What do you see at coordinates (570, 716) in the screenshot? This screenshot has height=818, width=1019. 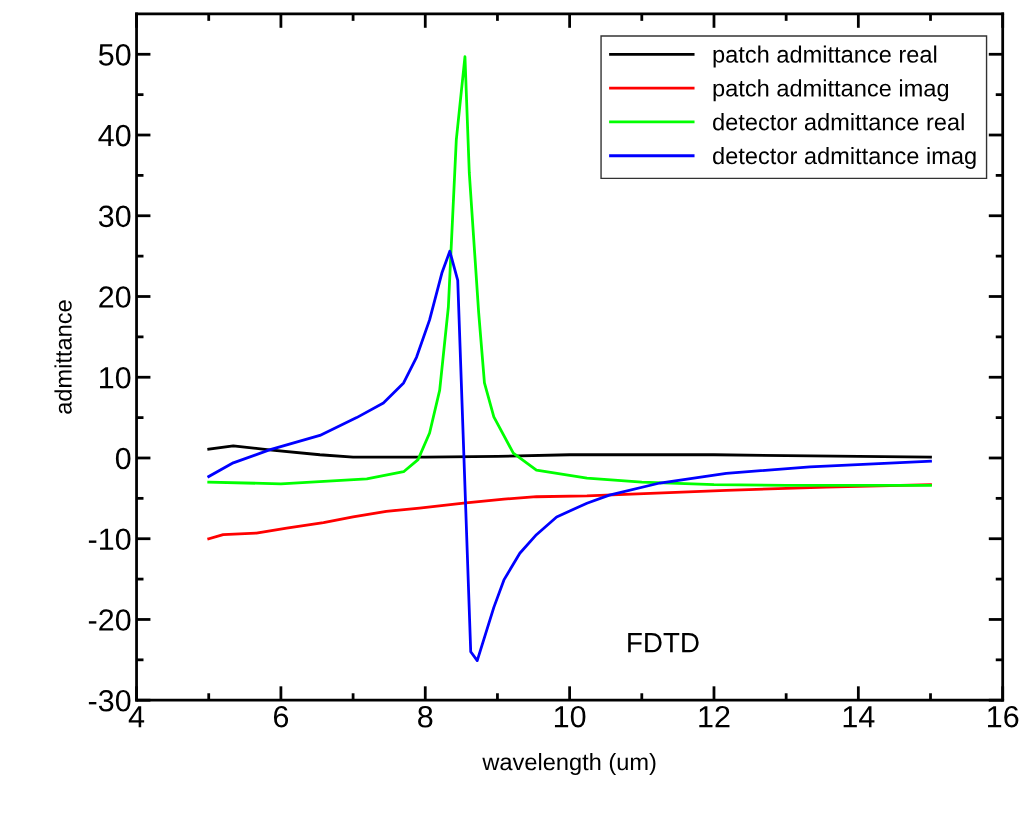 I see `x-tick-label: 10` at bounding box center [570, 716].